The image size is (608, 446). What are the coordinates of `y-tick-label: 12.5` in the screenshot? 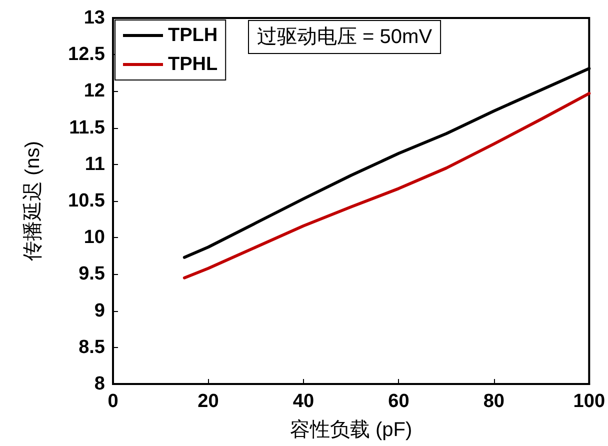 It's located at (87, 55).